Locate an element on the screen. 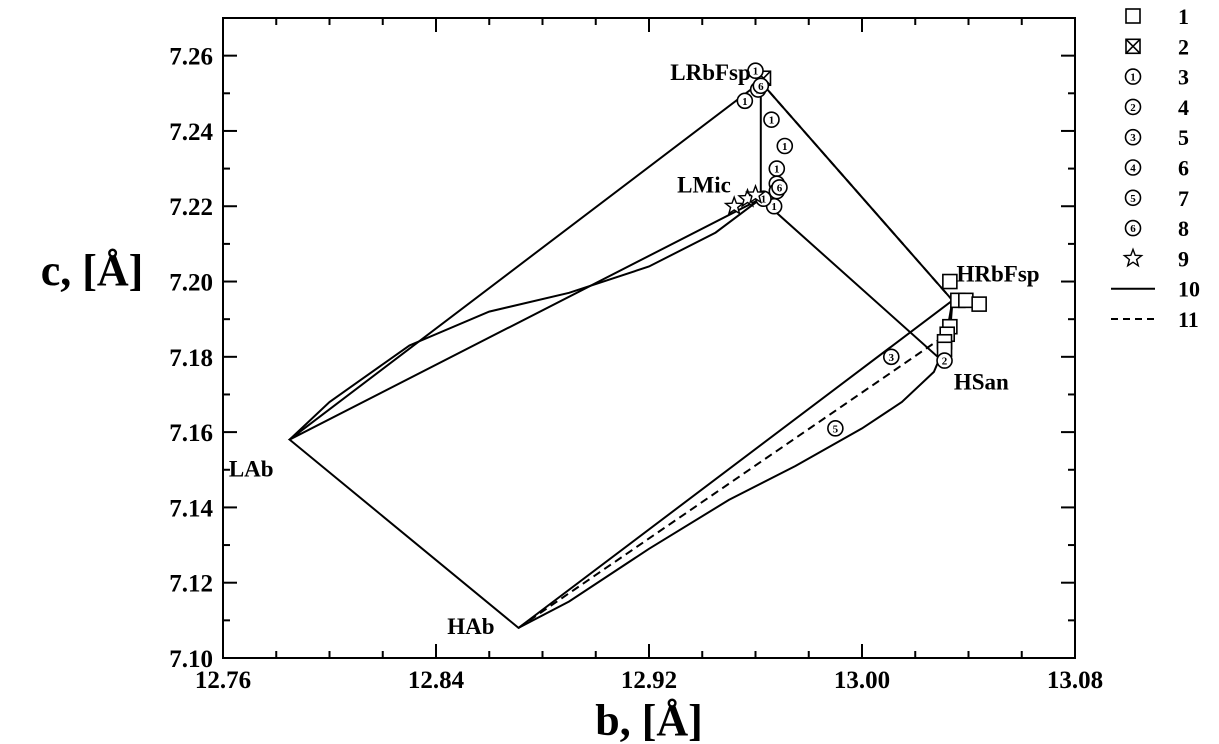 This screenshot has height=744, width=1219. legend-label: 3 is located at coordinates (1183, 77).